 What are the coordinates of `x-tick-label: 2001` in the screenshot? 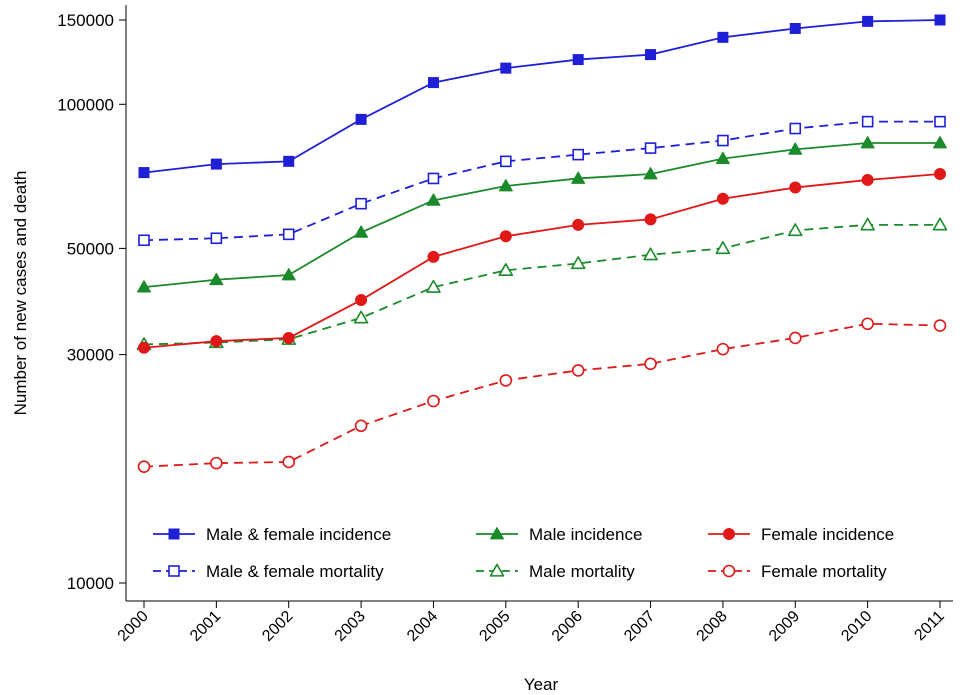 It's located at (205, 626).